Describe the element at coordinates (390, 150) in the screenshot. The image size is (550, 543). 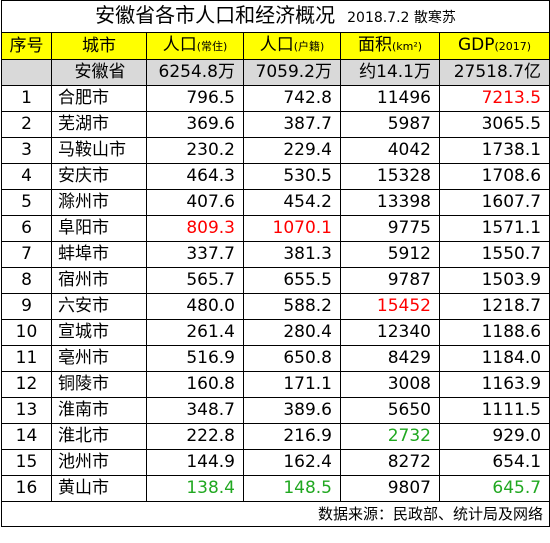
I see `cell-area: 4042` at that location.